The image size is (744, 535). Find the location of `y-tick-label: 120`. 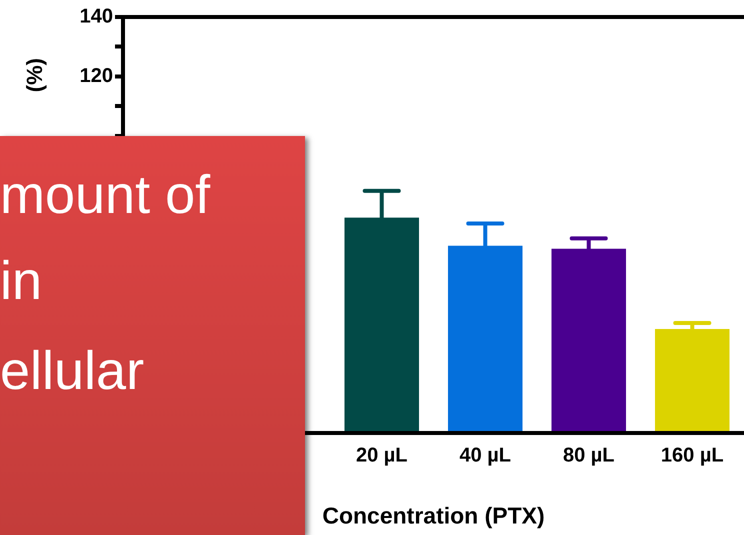

y-tick-label: 120 is located at coordinates (96, 75).